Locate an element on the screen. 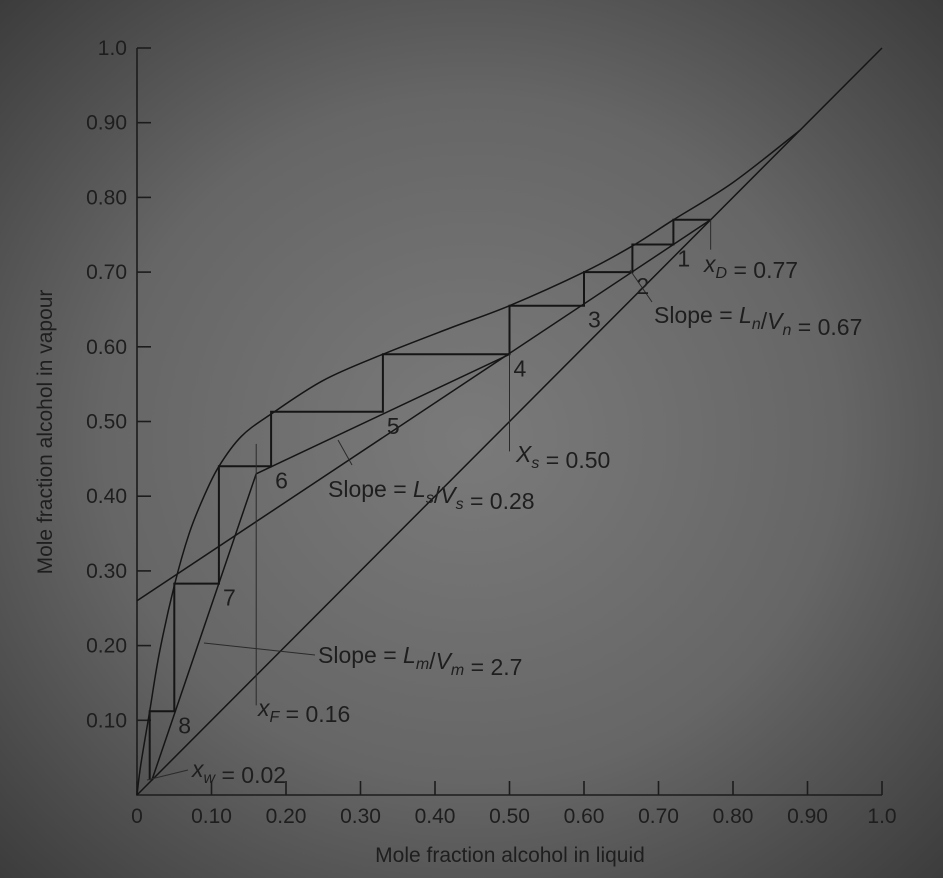 This screenshot has height=878, width=943. stage-label-4: 4 is located at coordinates (520, 368).